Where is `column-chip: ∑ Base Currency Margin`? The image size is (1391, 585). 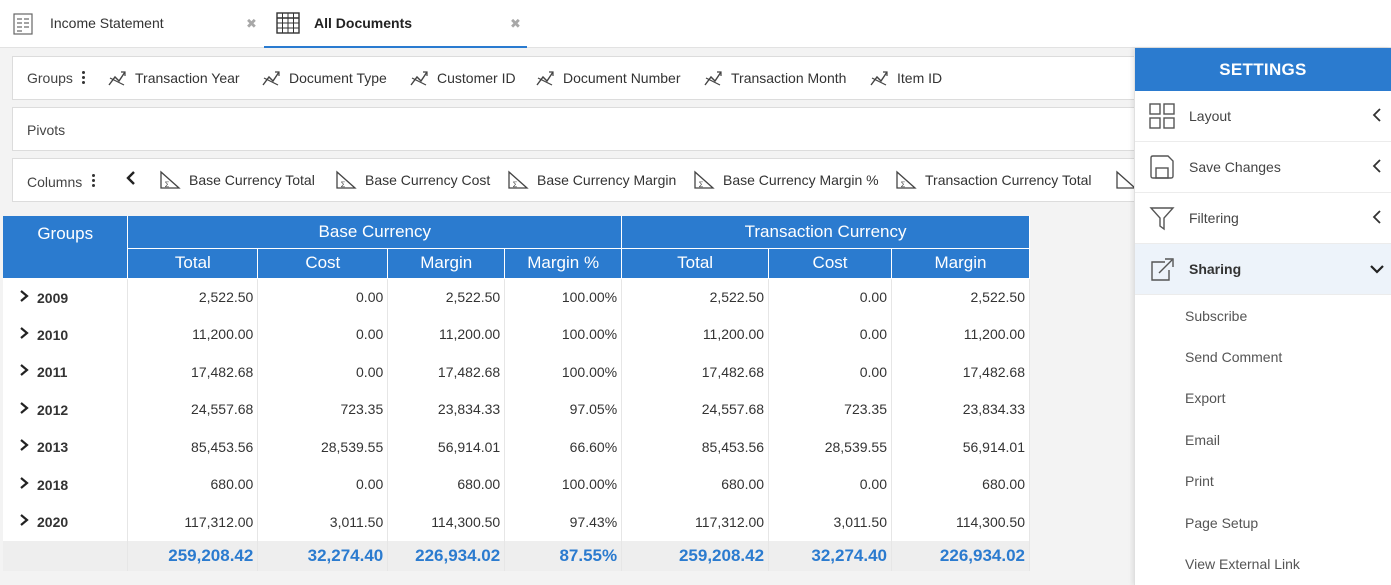
column-chip: ∑ Base Currency Margin is located at coordinates (591, 180).